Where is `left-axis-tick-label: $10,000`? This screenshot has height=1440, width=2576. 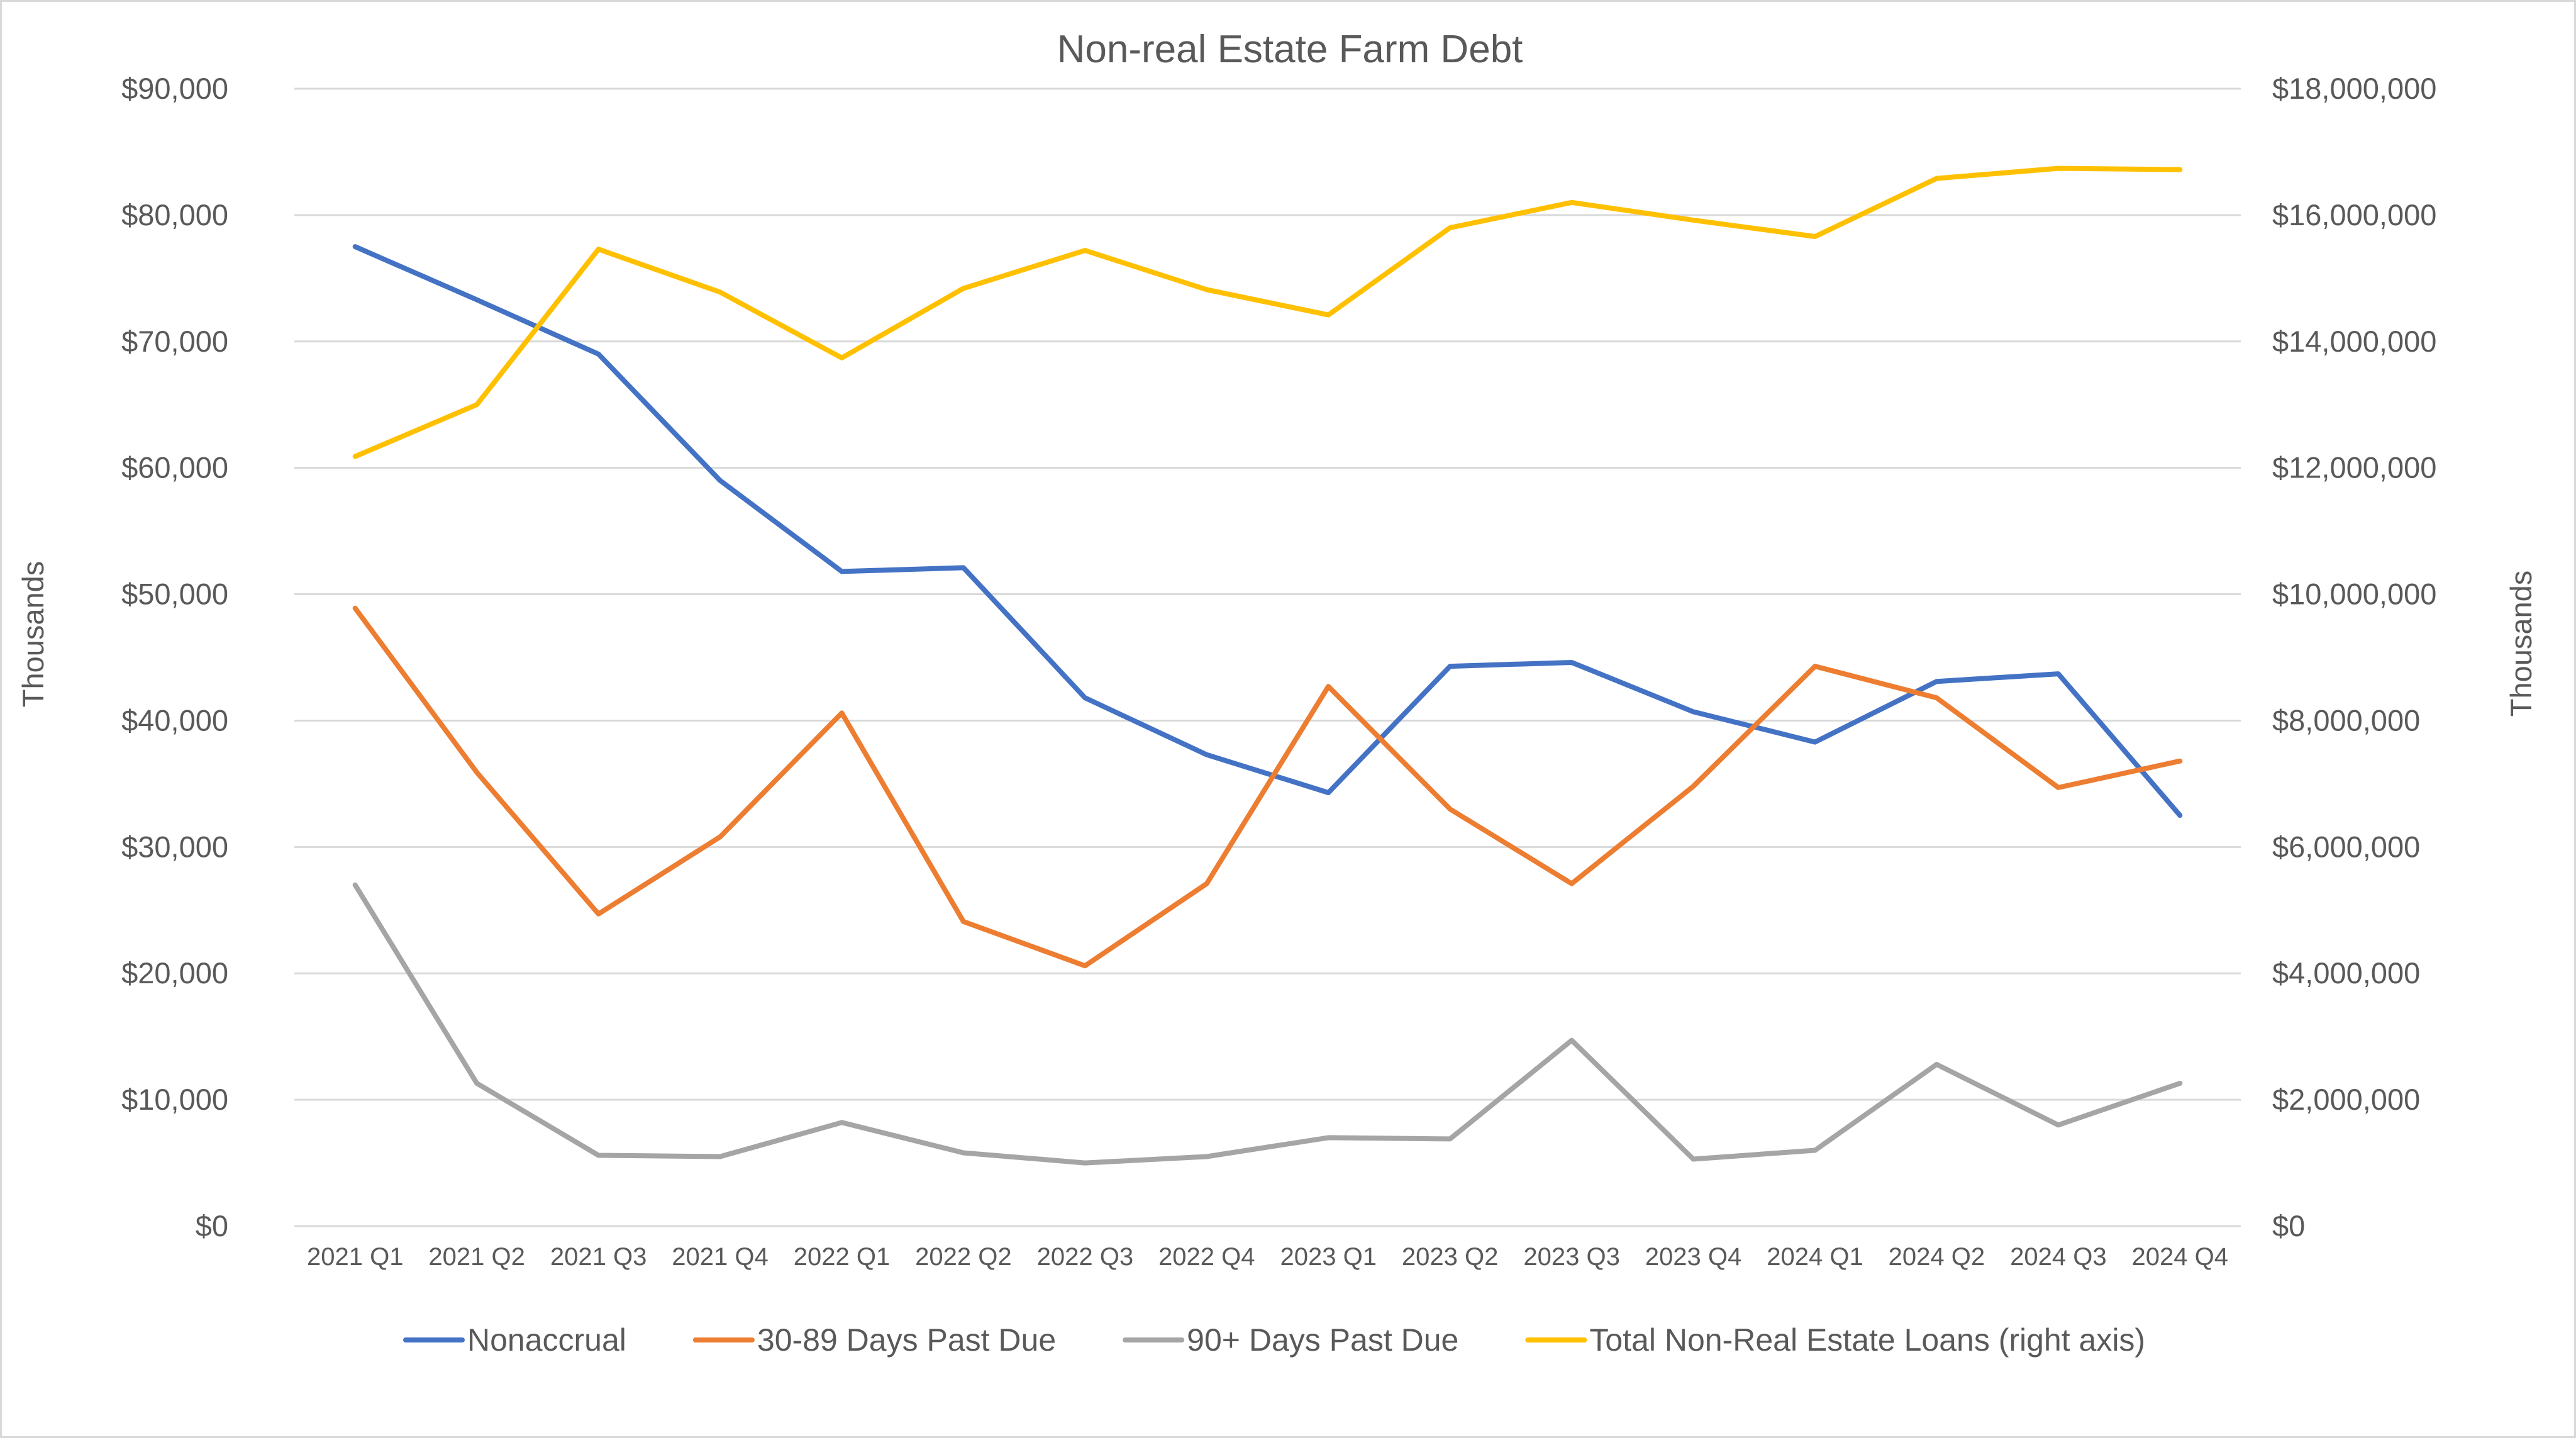
left-axis-tick-label: $10,000 is located at coordinates (174, 1099).